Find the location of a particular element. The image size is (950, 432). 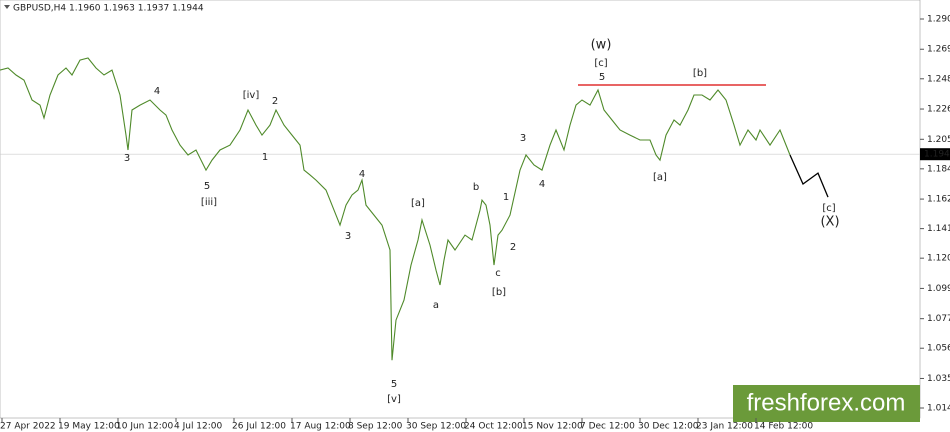

y-tick-label: 1.1415 is located at coordinates (938, 229).